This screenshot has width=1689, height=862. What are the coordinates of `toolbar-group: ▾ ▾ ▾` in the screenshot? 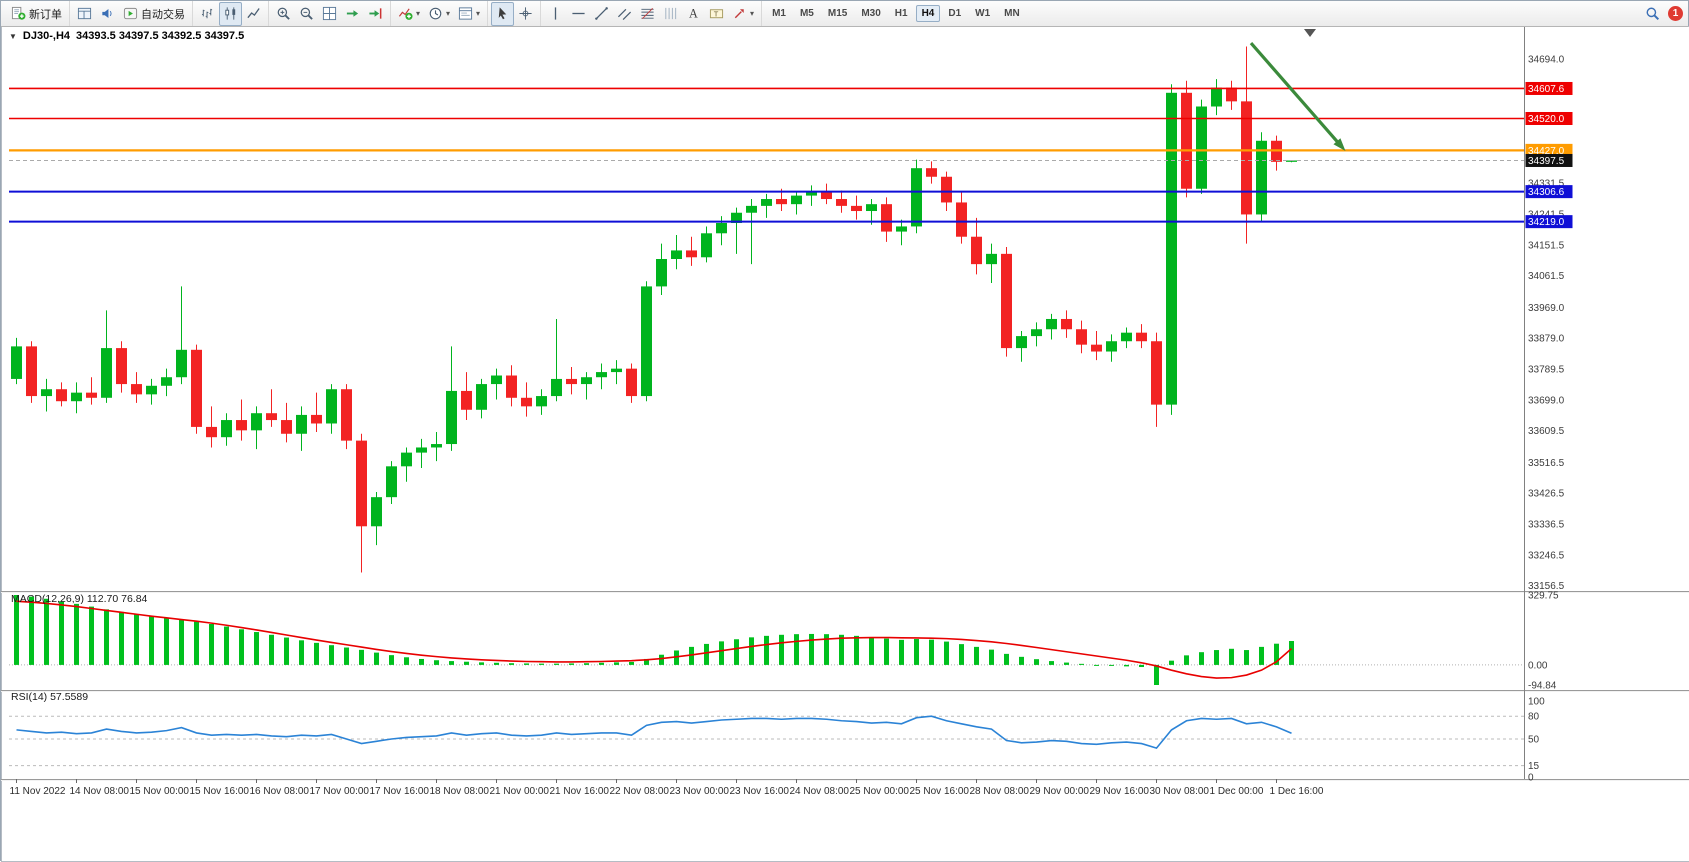 It's located at (439, 13).